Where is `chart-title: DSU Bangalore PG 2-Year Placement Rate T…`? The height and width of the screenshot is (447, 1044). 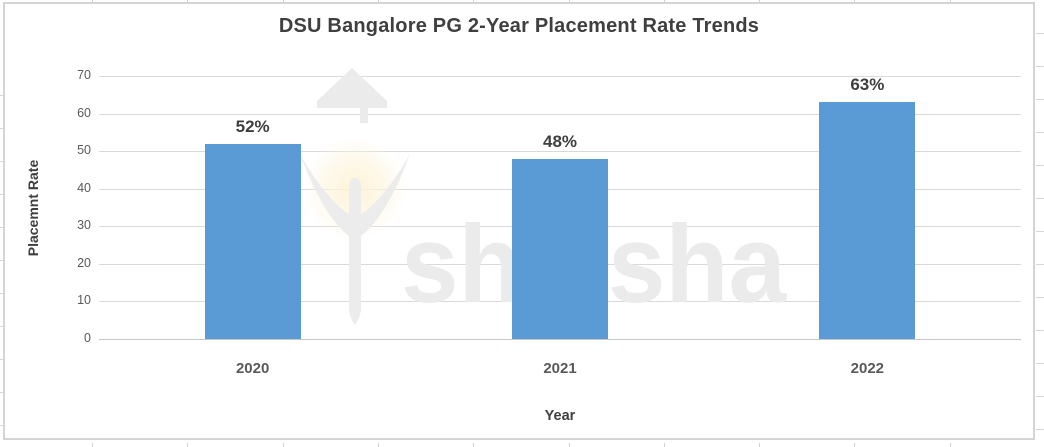
chart-title: DSU Bangalore PG 2-Year Placement Rate T… is located at coordinates (519, 26).